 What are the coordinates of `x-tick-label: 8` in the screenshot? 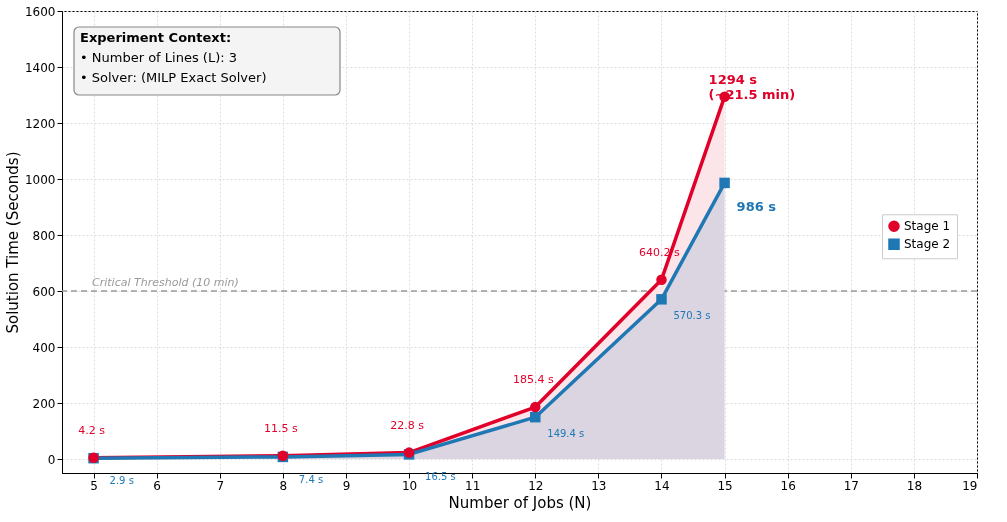 It's located at (283, 485).